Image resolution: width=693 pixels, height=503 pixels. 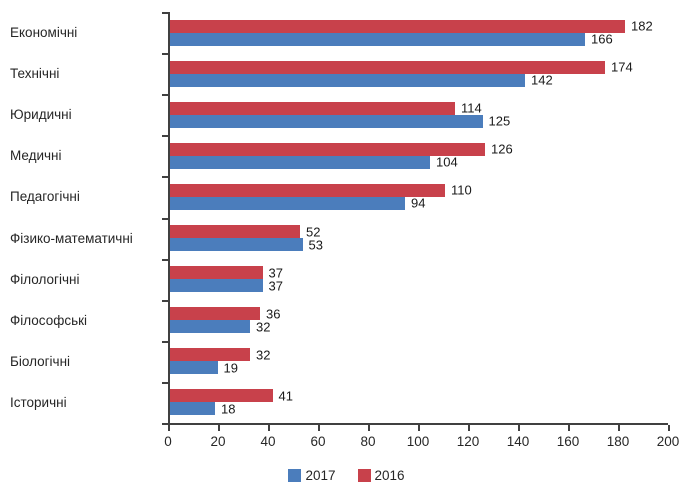 What do you see at coordinates (461, 190) in the screenshot?
I see `bar-value-label: 110` at bounding box center [461, 190].